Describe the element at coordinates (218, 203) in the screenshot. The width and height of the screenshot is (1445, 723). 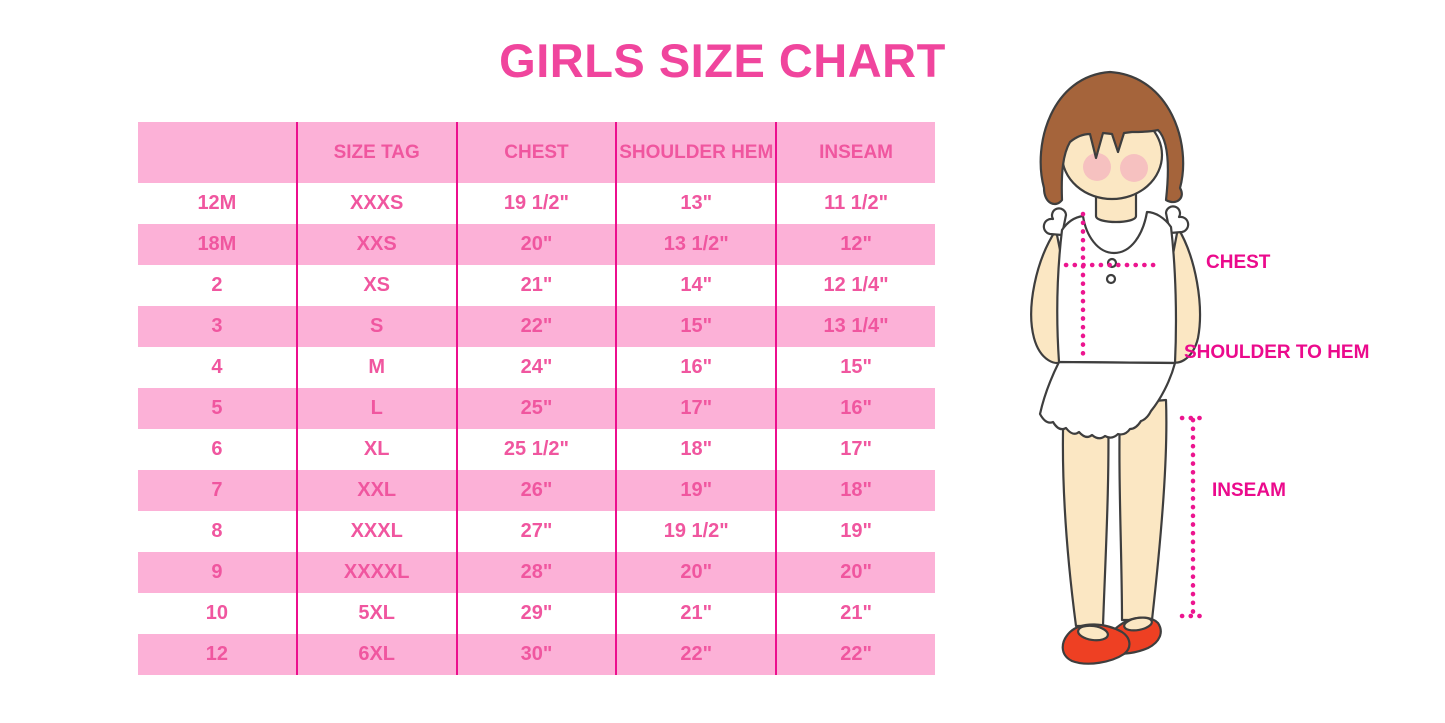
I see `table-cell: 12M` at that location.